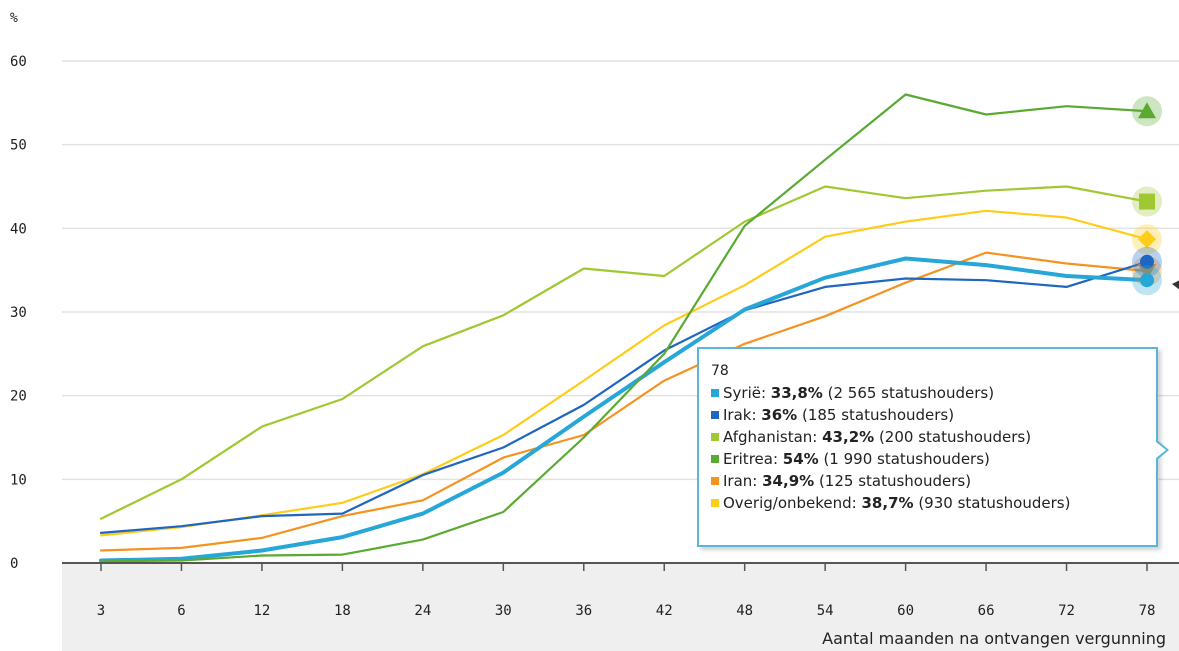 Image resolution: width=1179 pixels, height=651 pixels. I want to click on x-tick-label: 24, so click(422, 611).